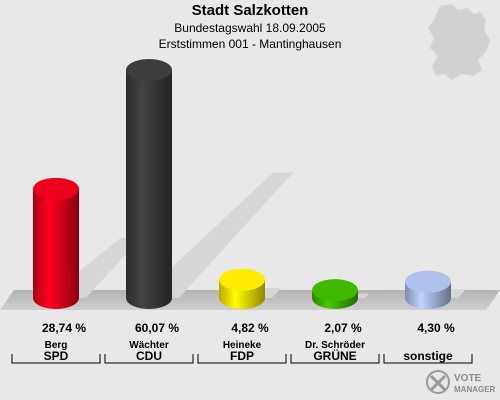 This screenshot has height=400, width=500. I want to click on candidate-label: Heineke, so click(242, 345).